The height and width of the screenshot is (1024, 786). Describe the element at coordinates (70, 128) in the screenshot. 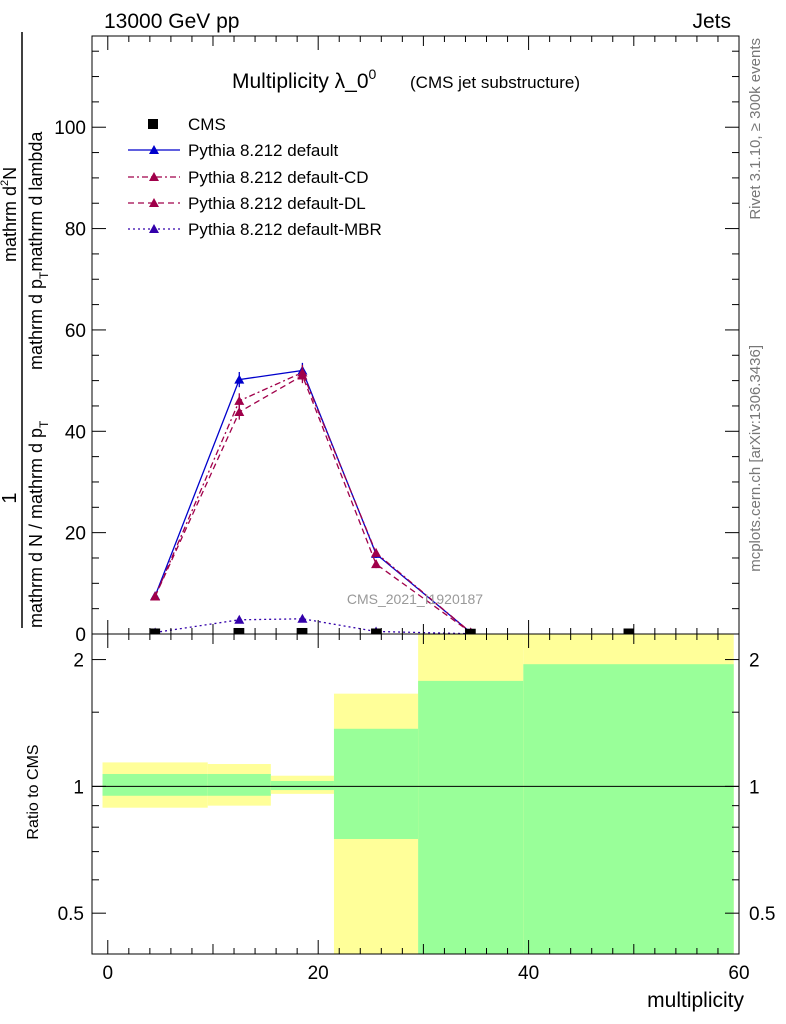

I see `main-y-tick-label: 100` at that location.